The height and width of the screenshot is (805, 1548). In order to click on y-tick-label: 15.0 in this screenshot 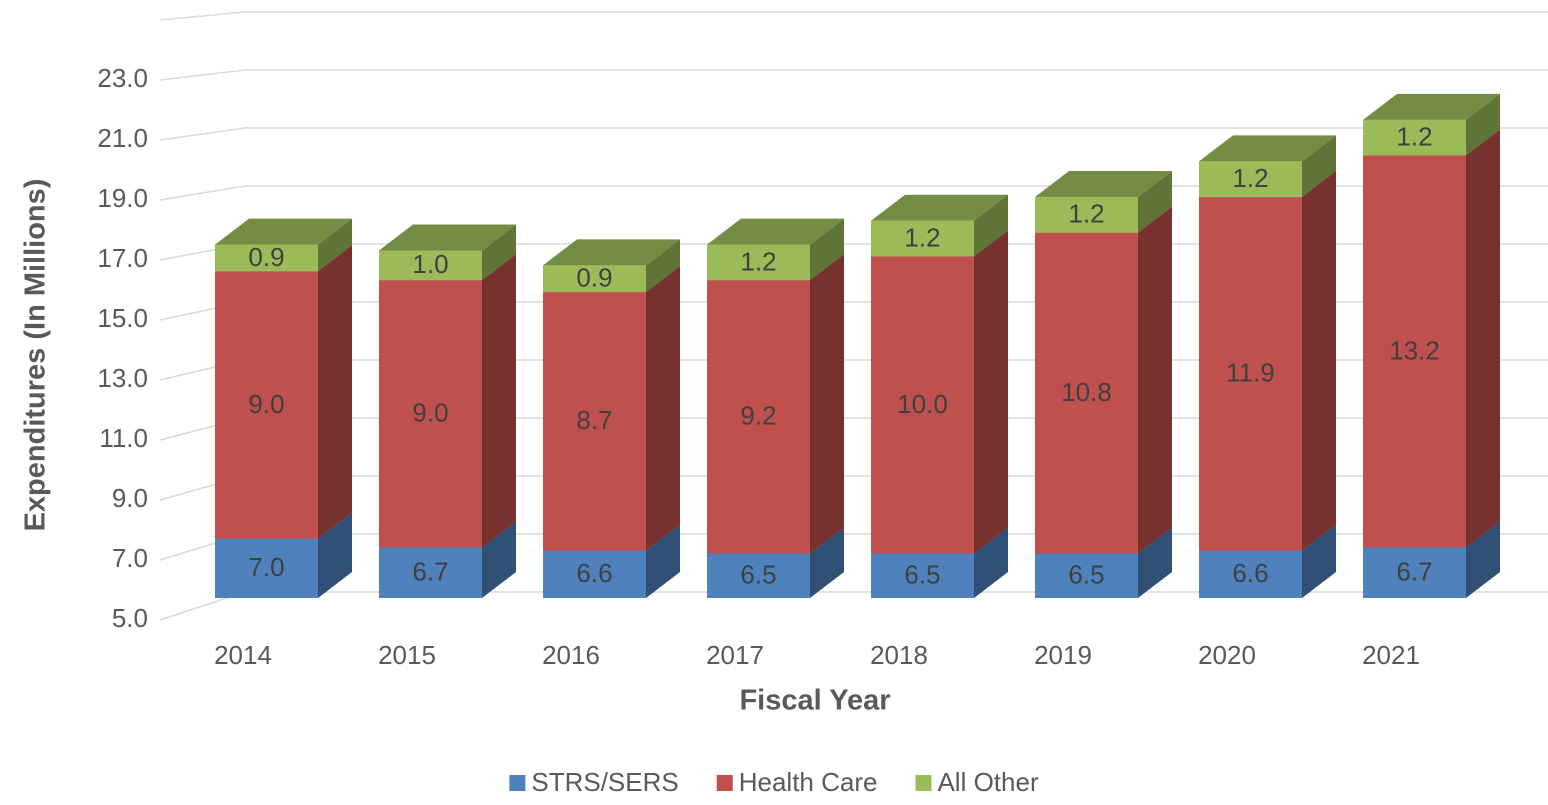, I will do `click(122, 318)`.